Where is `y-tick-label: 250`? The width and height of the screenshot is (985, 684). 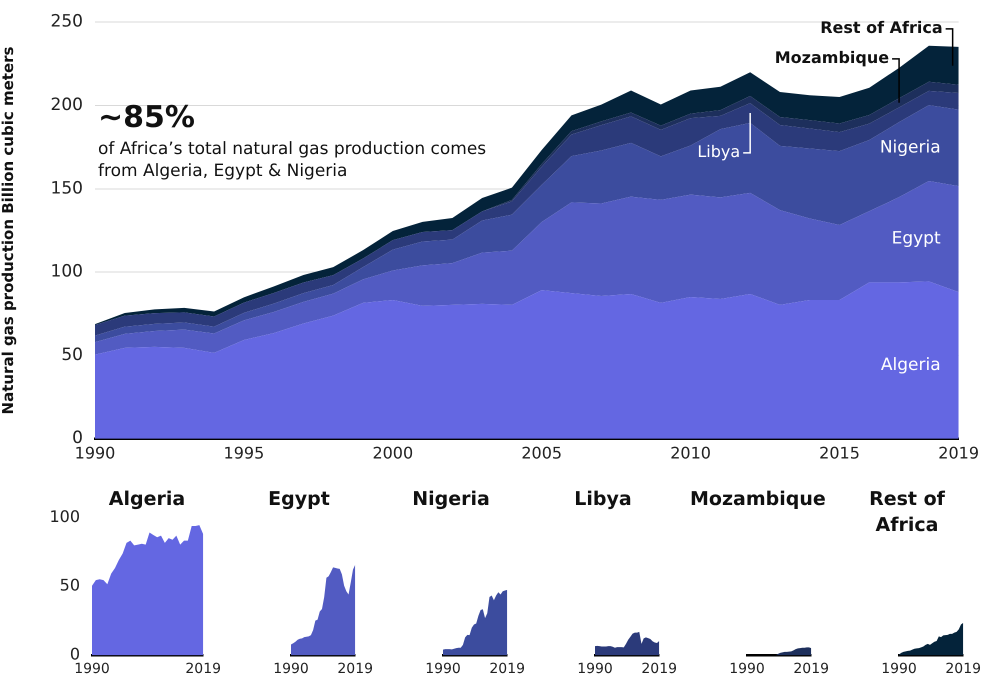
y-tick-label: 250 is located at coordinates (66, 22).